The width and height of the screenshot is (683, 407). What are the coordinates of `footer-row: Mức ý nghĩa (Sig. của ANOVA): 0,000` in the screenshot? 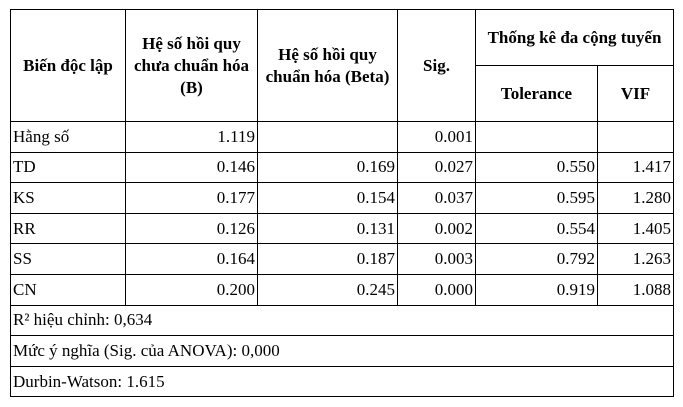 It's located at (342, 351).